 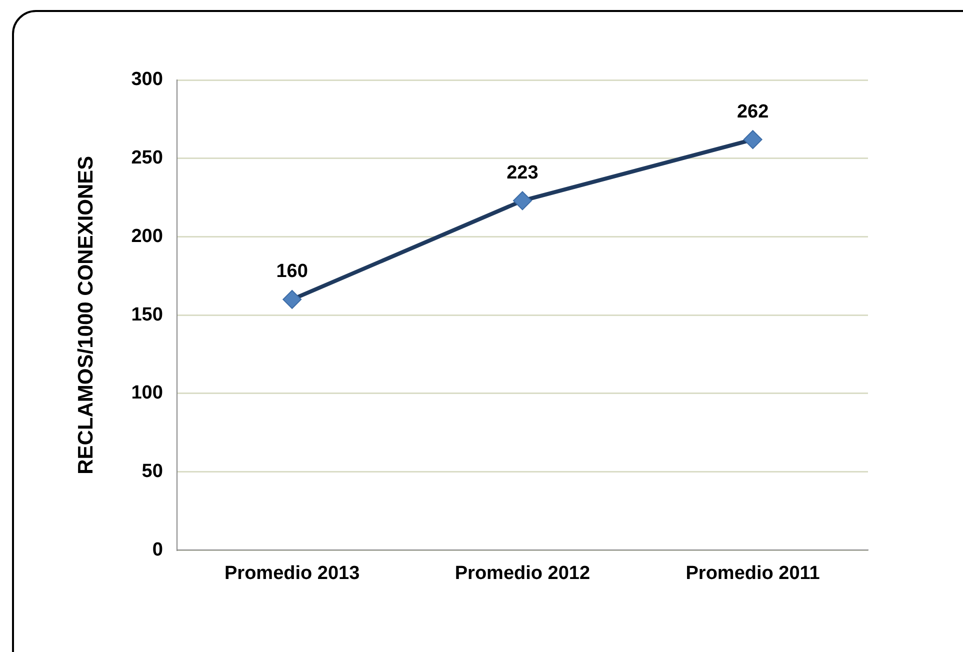 I want to click on x-tick-label: Promedio 2012, so click(x=522, y=573).